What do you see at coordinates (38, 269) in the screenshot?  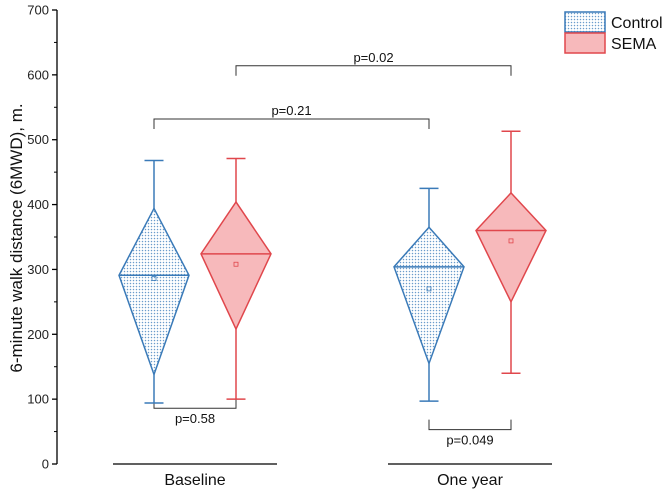 I see `y-tick-label: 300` at bounding box center [38, 269].